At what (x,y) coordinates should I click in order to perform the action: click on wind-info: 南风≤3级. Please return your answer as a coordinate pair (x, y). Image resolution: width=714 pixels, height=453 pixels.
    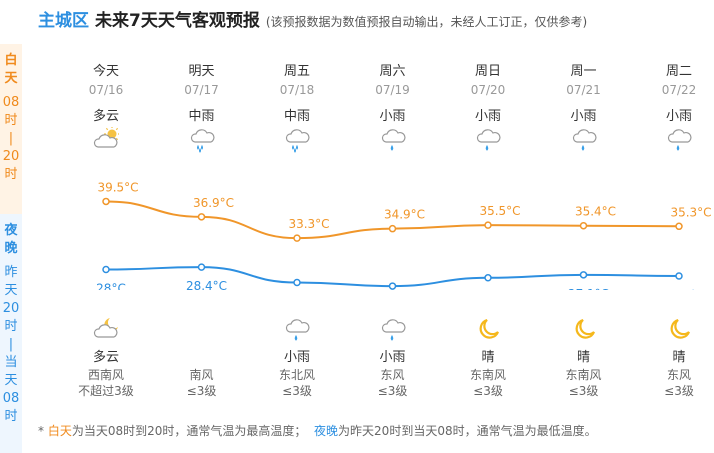
    Looking at the image, I should click on (202, 383).